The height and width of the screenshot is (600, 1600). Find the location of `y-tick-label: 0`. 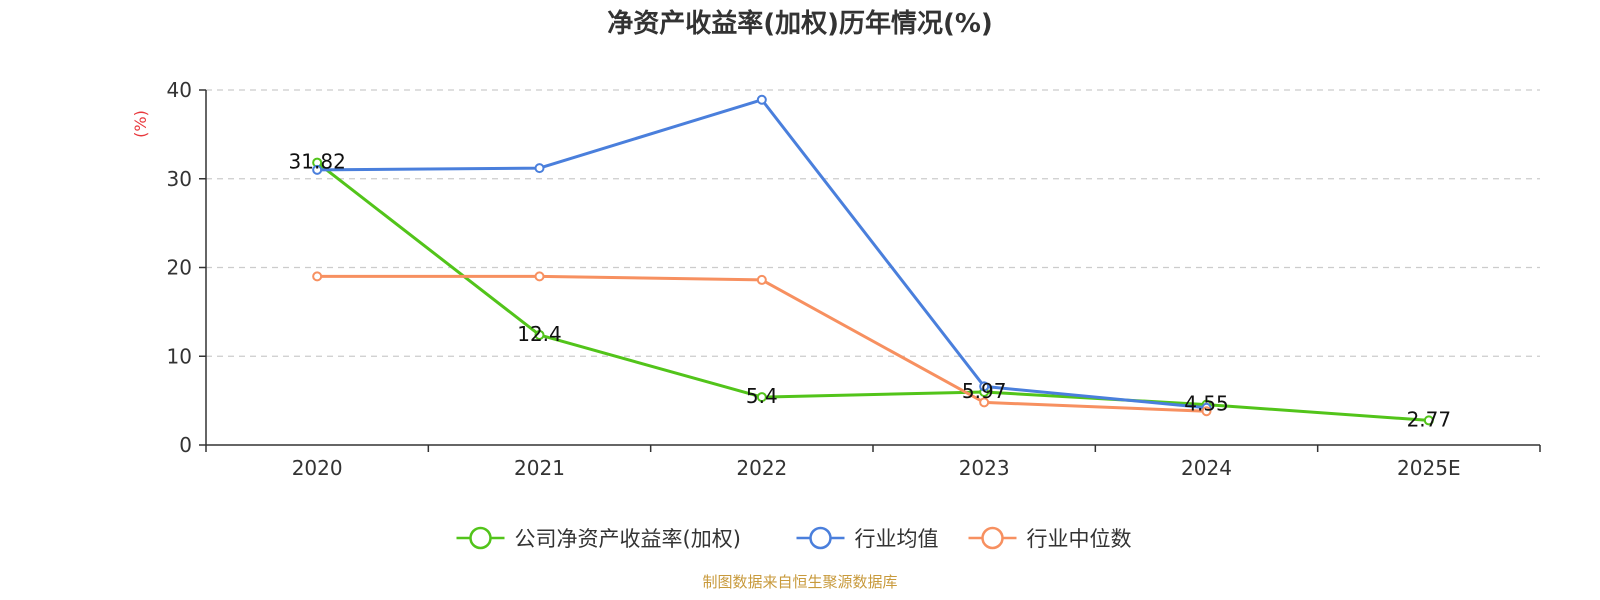

y-tick-label: 0 is located at coordinates (185, 445).